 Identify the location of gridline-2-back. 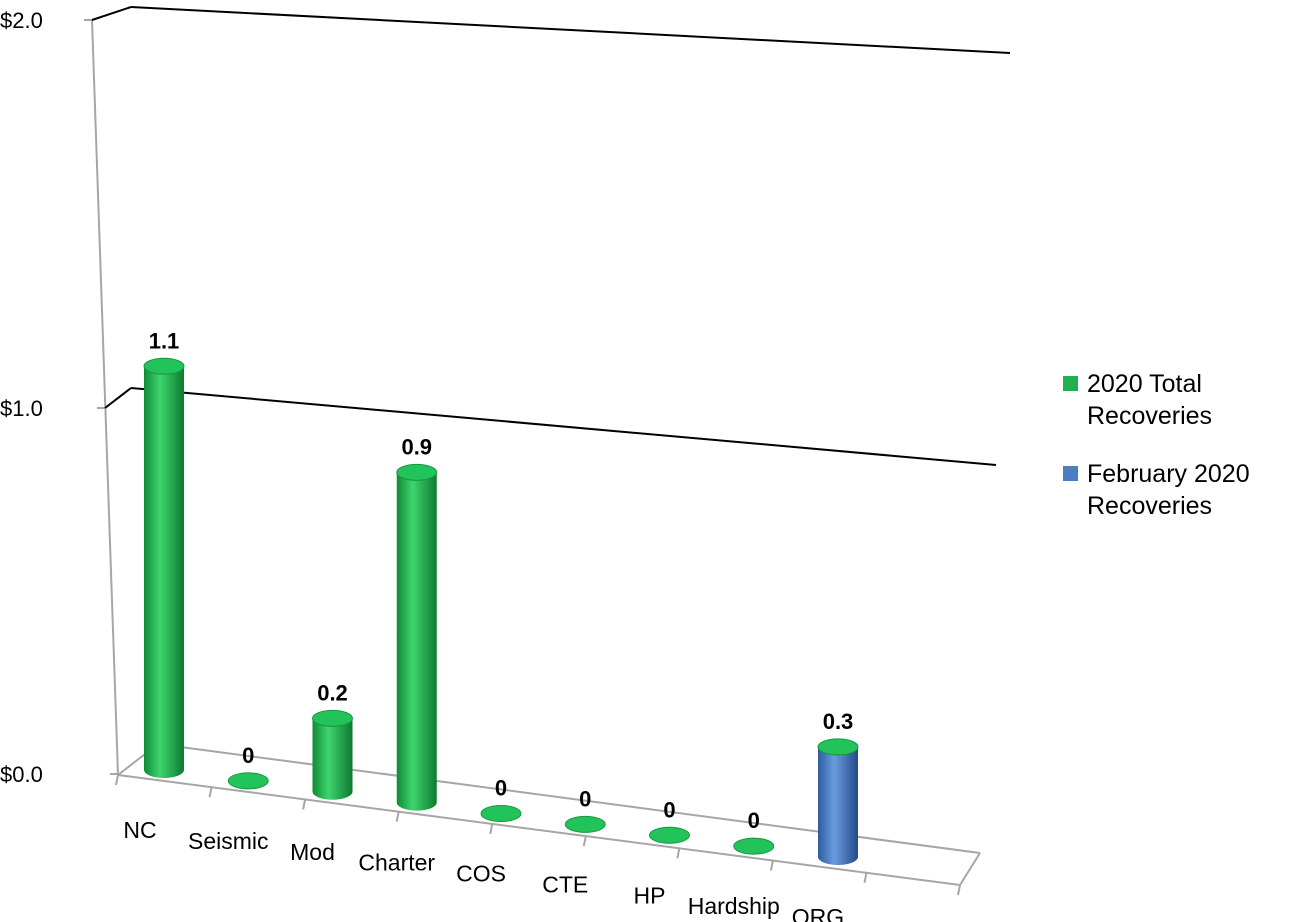
(570, 30).